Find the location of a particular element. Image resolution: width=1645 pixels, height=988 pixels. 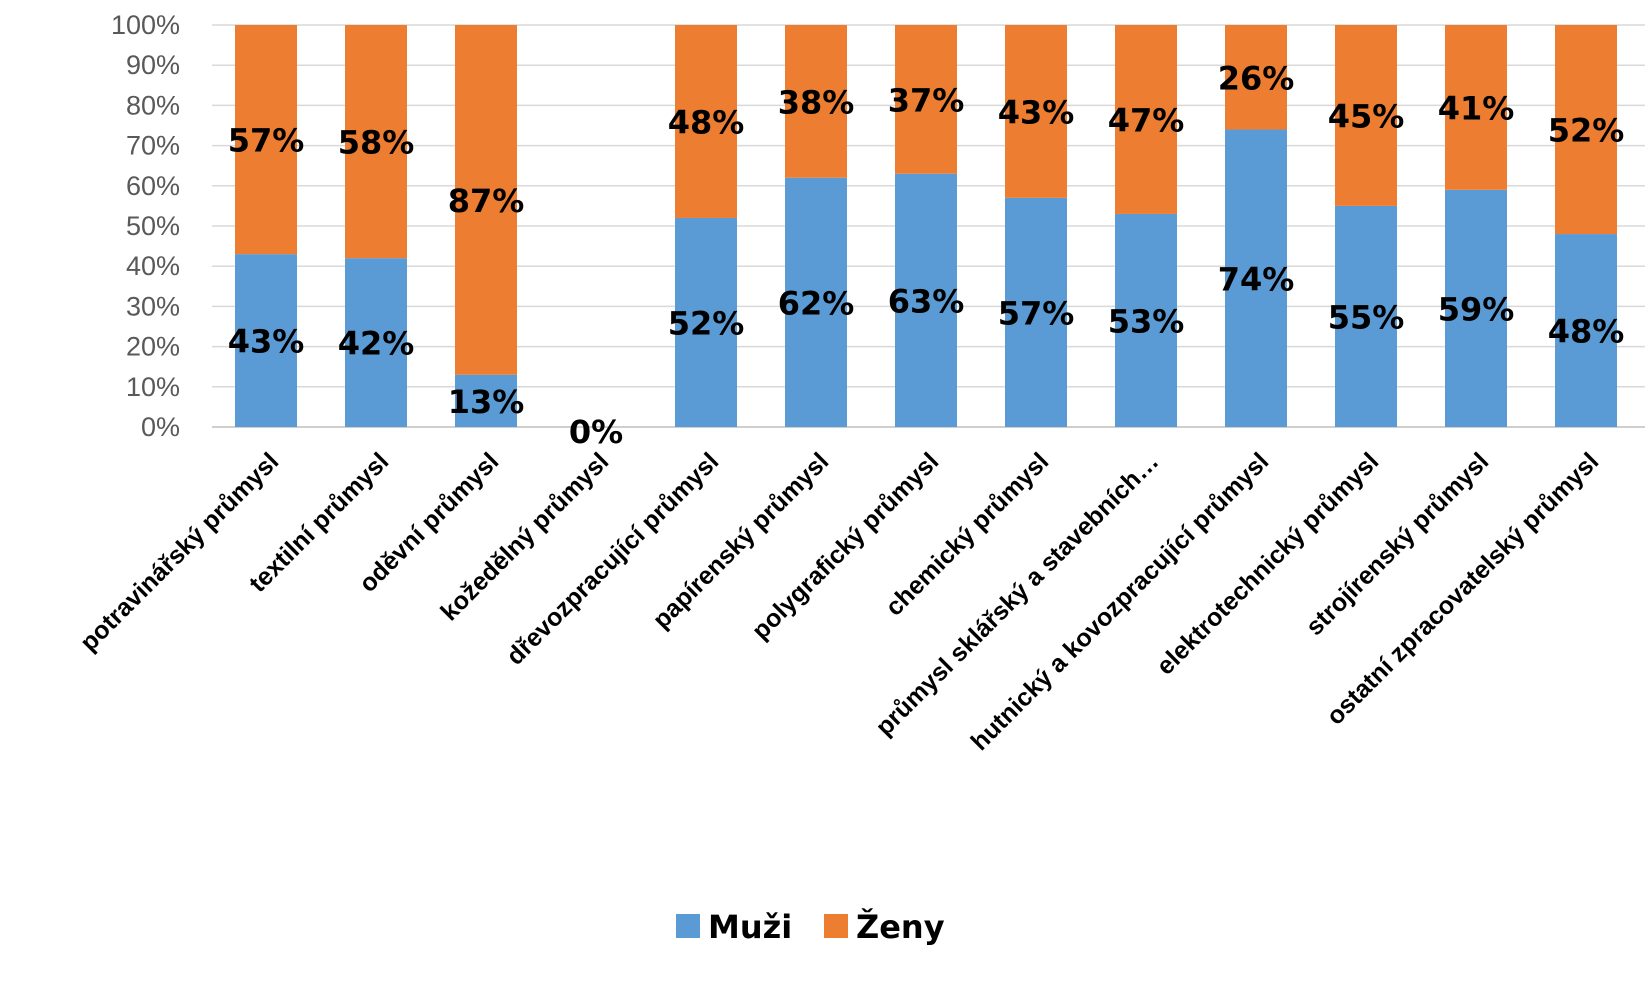

data-label-zeny: 37% is located at coordinates (926, 100).